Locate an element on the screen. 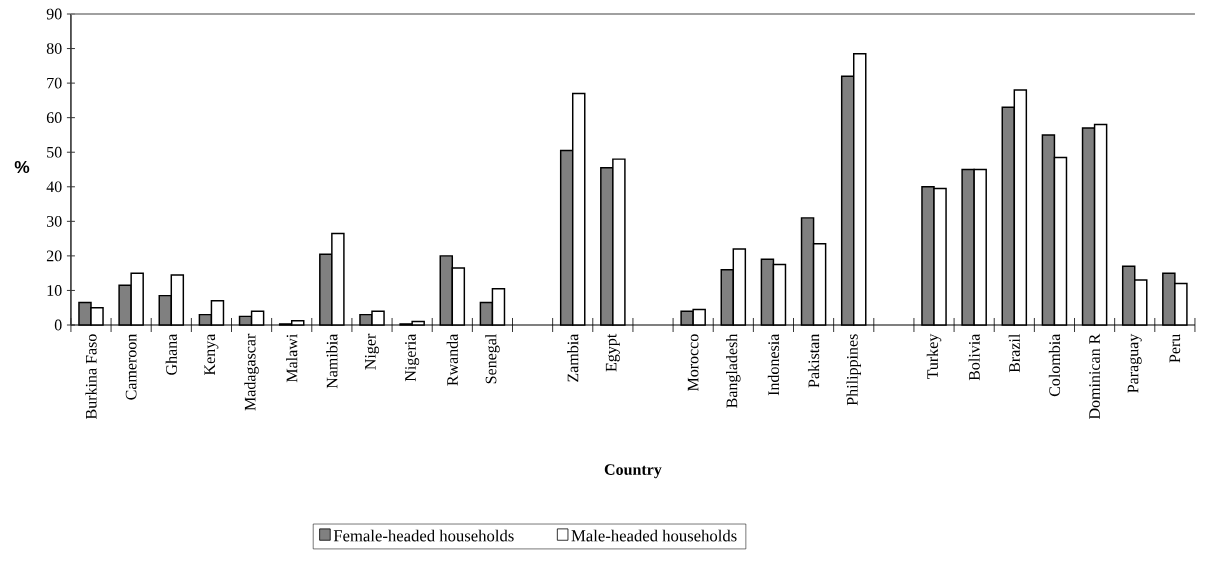 This screenshot has height=585, width=1227. y-tick-label: 80 is located at coordinates (54, 48).